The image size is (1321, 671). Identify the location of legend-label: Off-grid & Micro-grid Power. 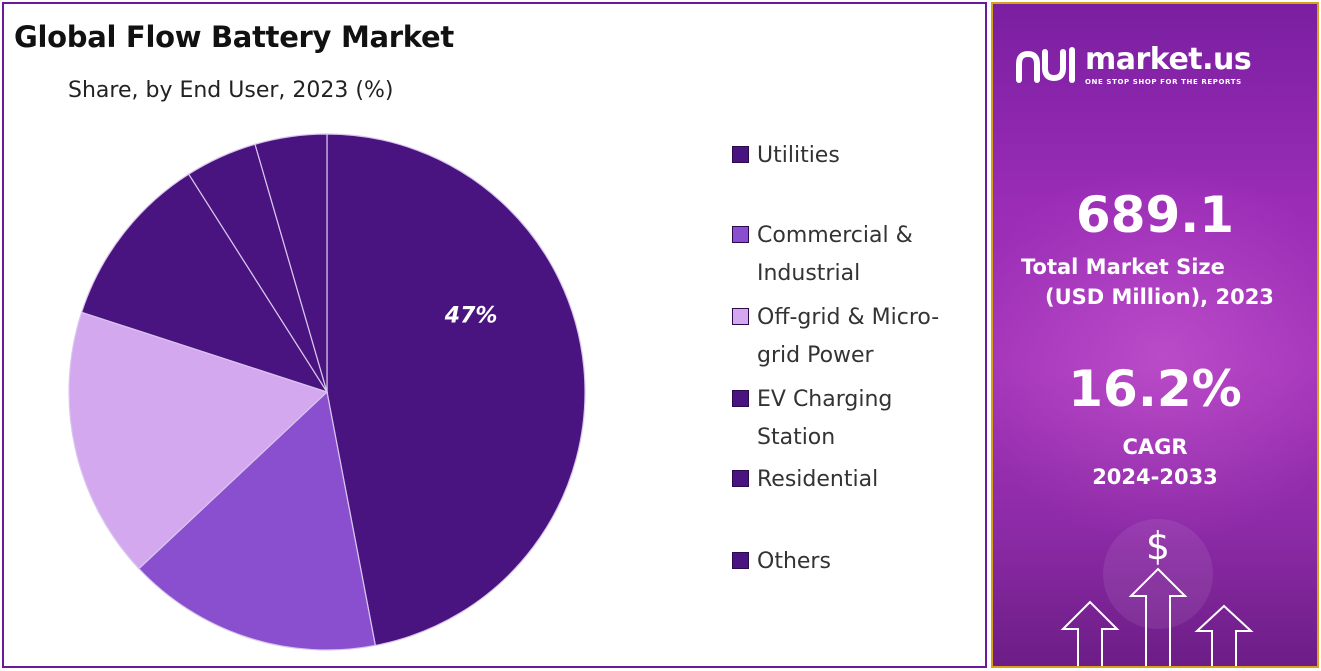
(848, 336).